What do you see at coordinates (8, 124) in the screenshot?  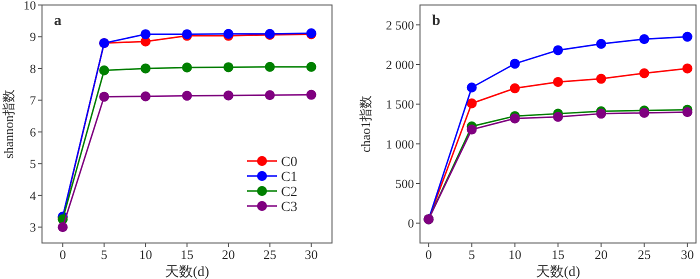 I see `y-axis-title: shannon指数` at bounding box center [8, 124].